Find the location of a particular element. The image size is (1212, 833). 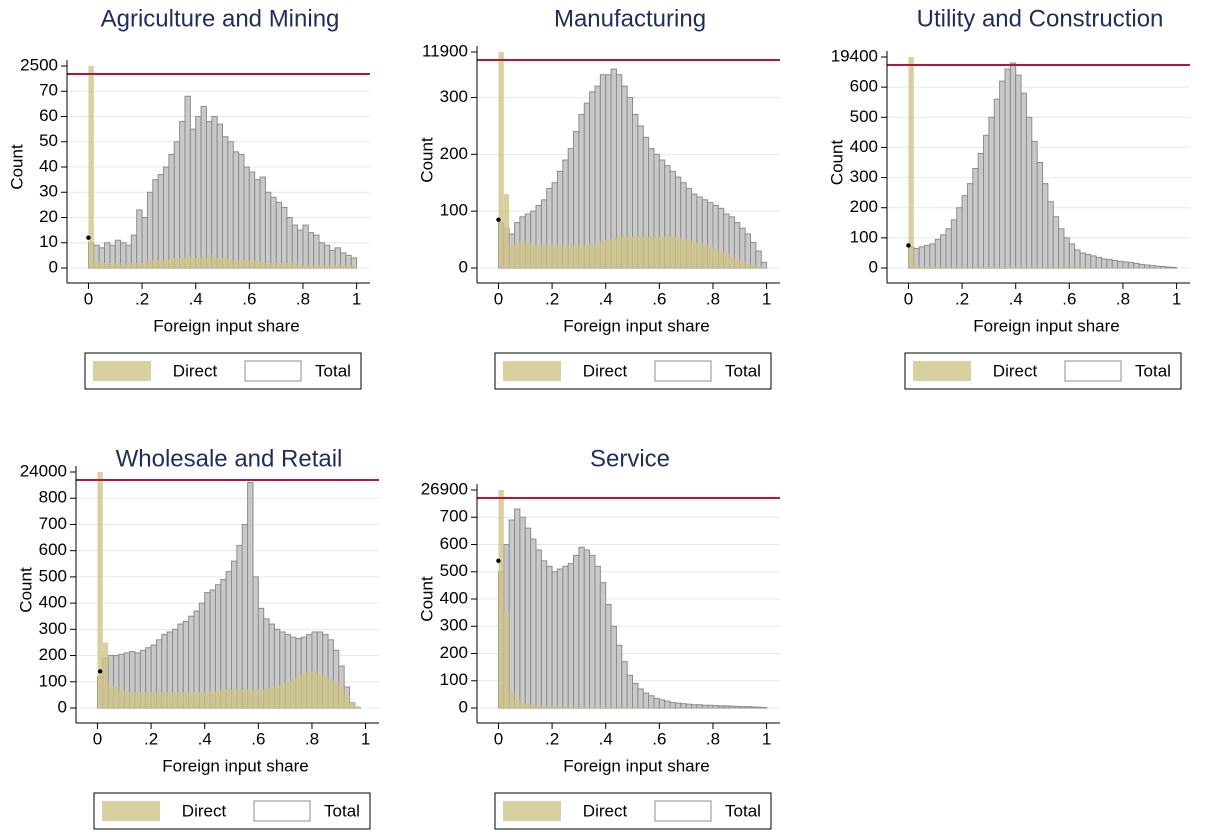

panel-title: Utility and Construction is located at coordinates (1040, 18).